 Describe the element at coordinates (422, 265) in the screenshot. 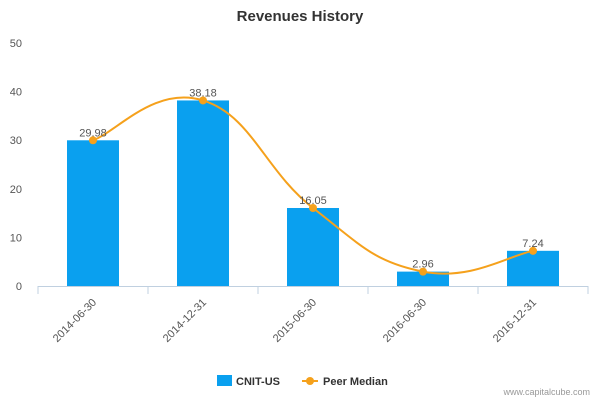

I see `bar-data-label: 2.96` at that location.